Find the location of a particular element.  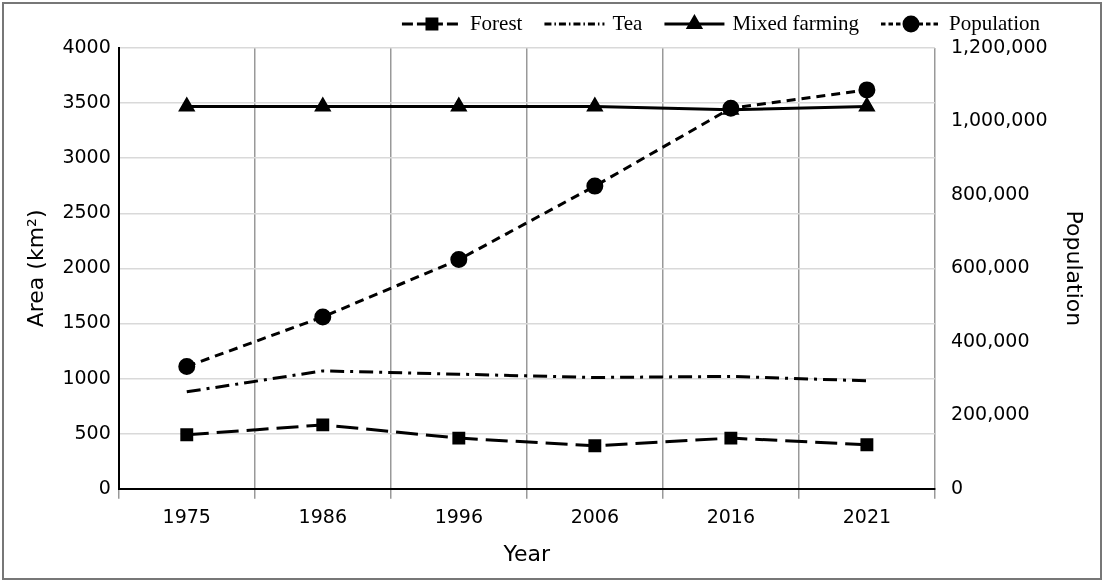

y-tick-label: 0 is located at coordinates (104, 486).